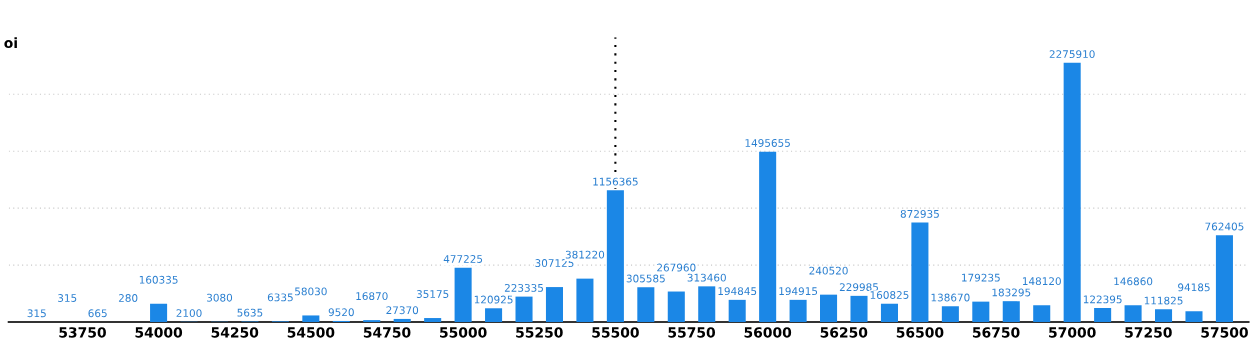 This screenshot has height=339, width=1251. I want to click on data-label: 111825, so click(1163, 300).